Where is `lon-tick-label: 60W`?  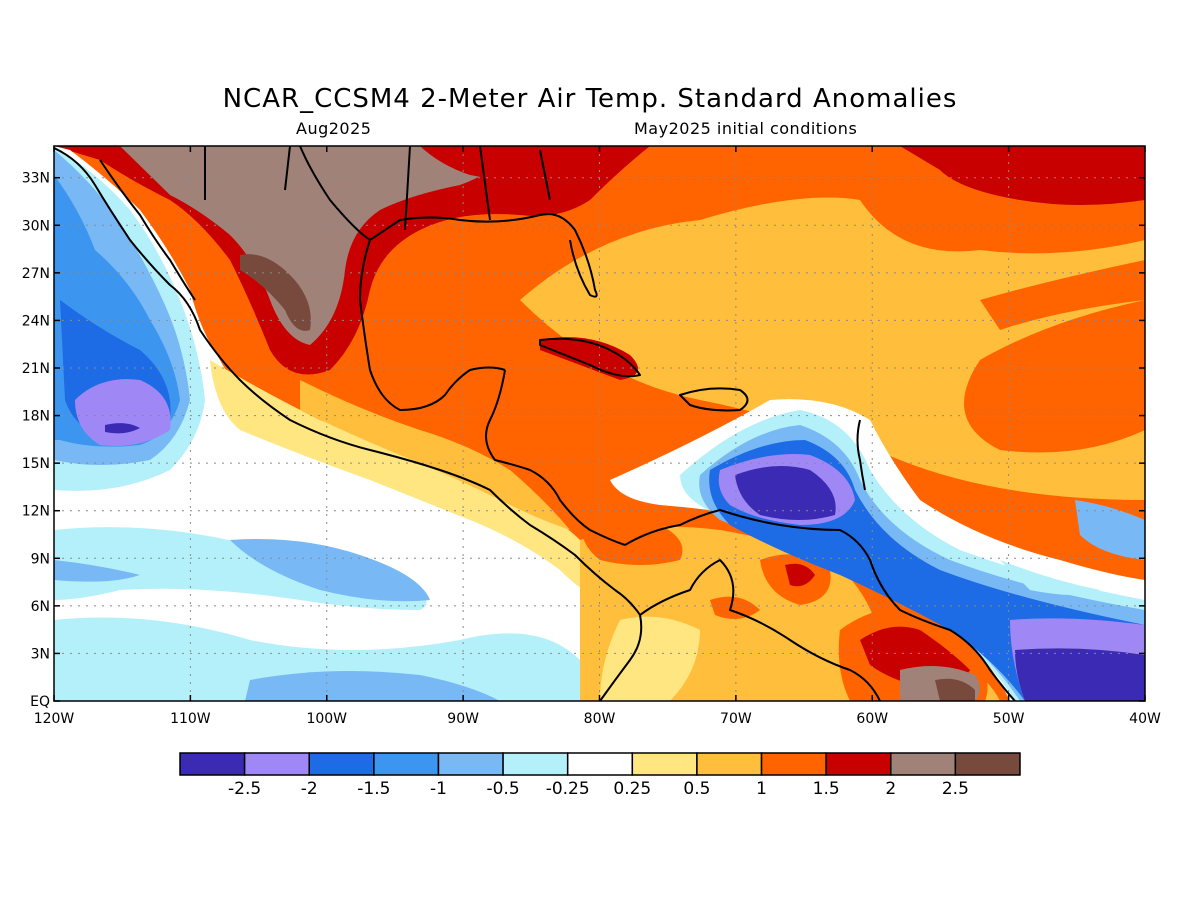
lon-tick-label: 60W is located at coordinates (872, 719).